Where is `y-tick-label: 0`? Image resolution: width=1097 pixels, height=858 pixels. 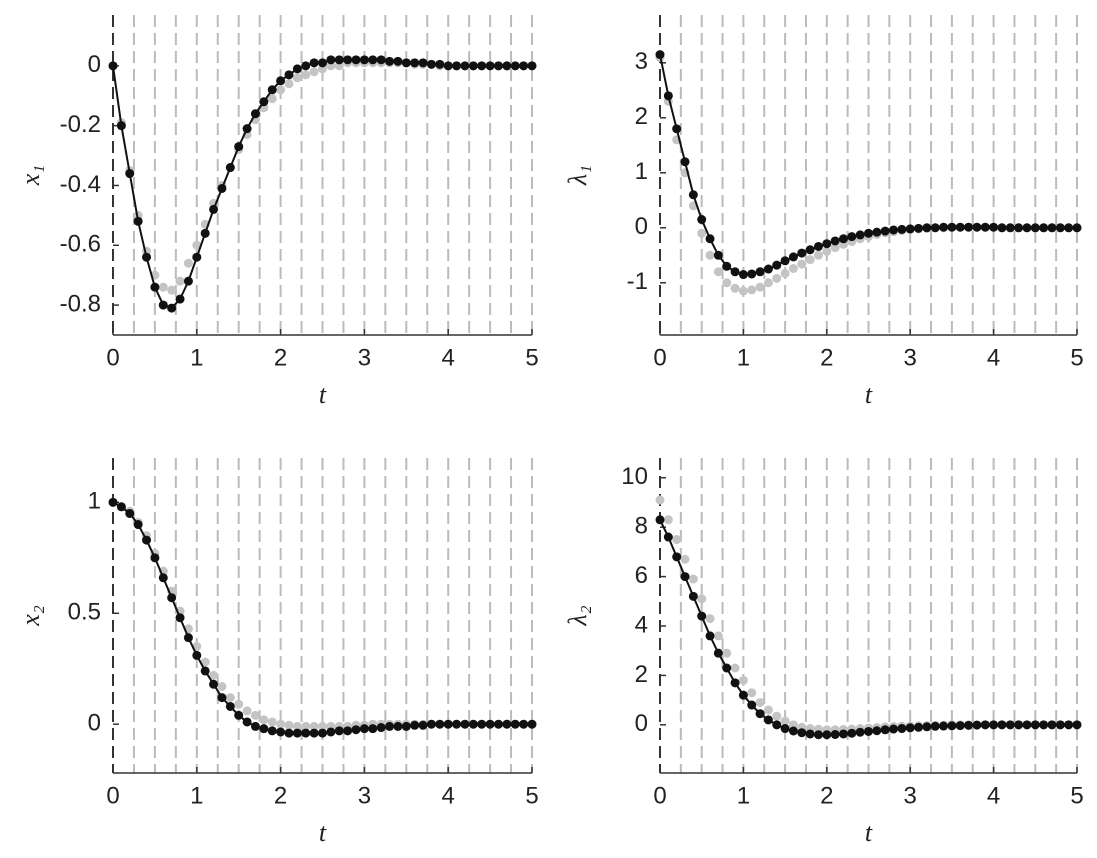
y-tick-label: 0 is located at coordinates (94, 64).